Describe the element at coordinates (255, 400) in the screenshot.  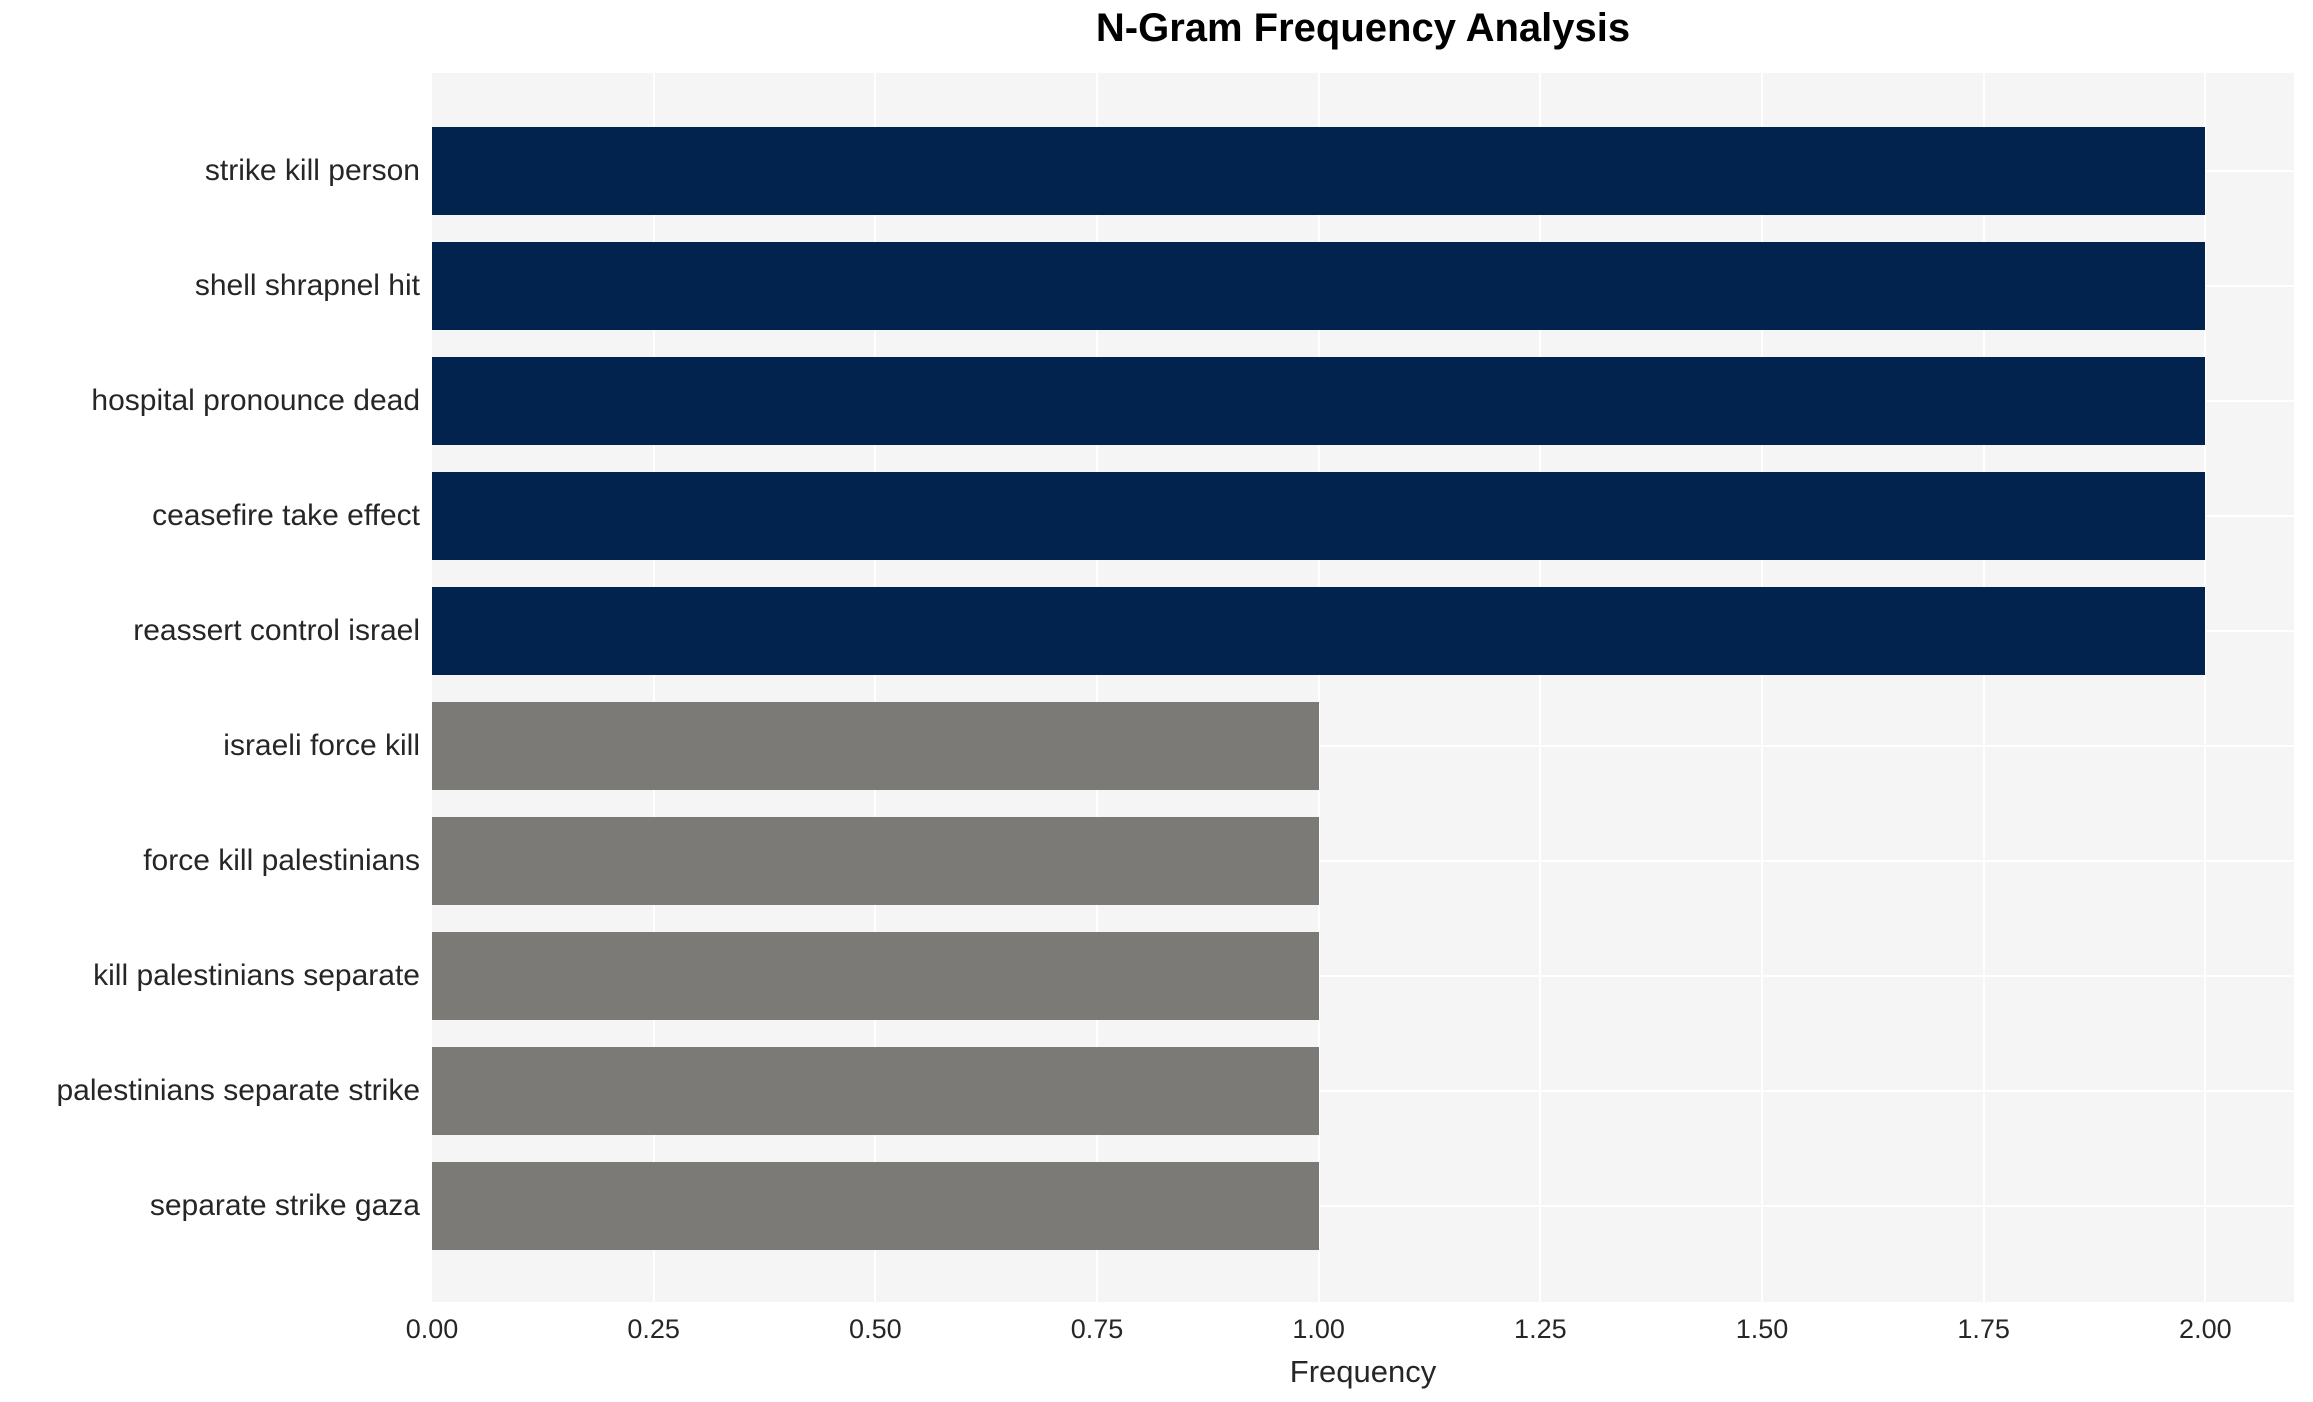
I see `y-category-label: hospital pronounce dead` at that location.